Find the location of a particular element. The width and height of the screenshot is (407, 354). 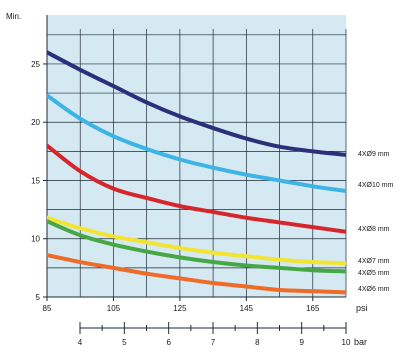

x-tick-label-bar: 5 is located at coordinates (124, 342).